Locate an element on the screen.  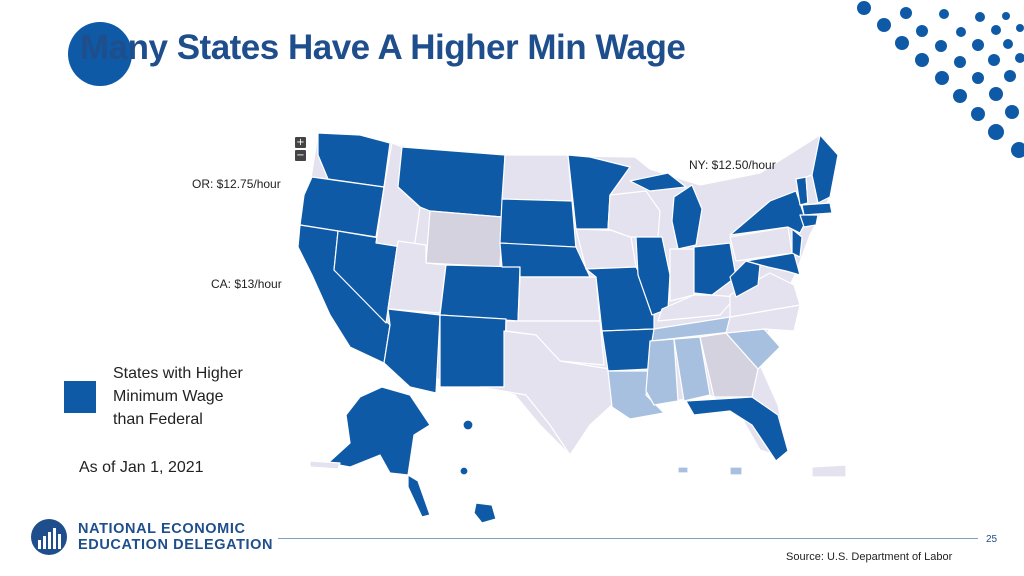
state-new-mexico is located at coordinates (473, 351).